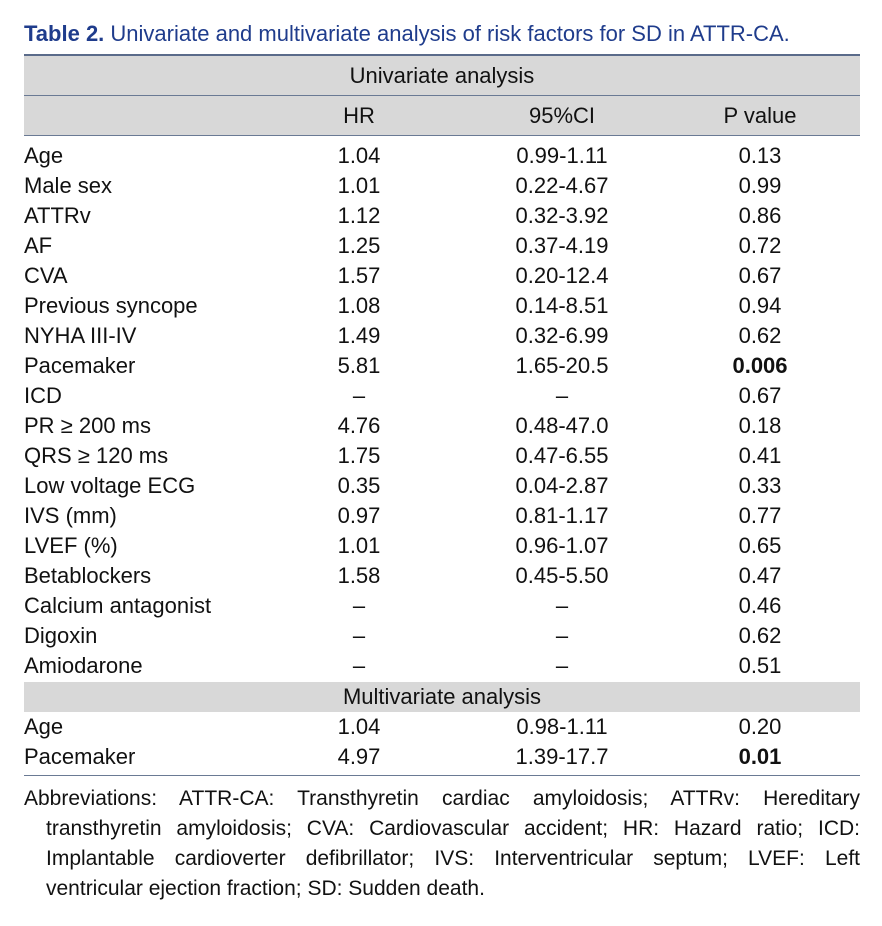  Describe the element at coordinates (359, 245) in the screenshot. I see `row-hr: 1.25` at that location.